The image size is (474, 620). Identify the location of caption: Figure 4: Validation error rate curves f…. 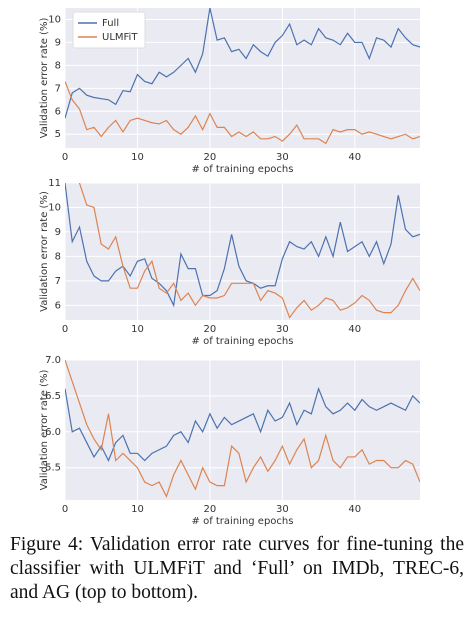
(237, 568).